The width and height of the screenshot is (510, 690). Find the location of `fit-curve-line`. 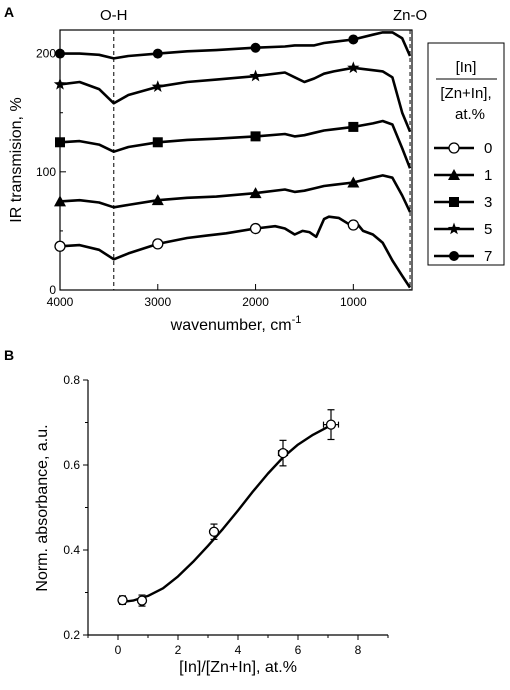

fit-curve-line is located at coordinates (224, 514).